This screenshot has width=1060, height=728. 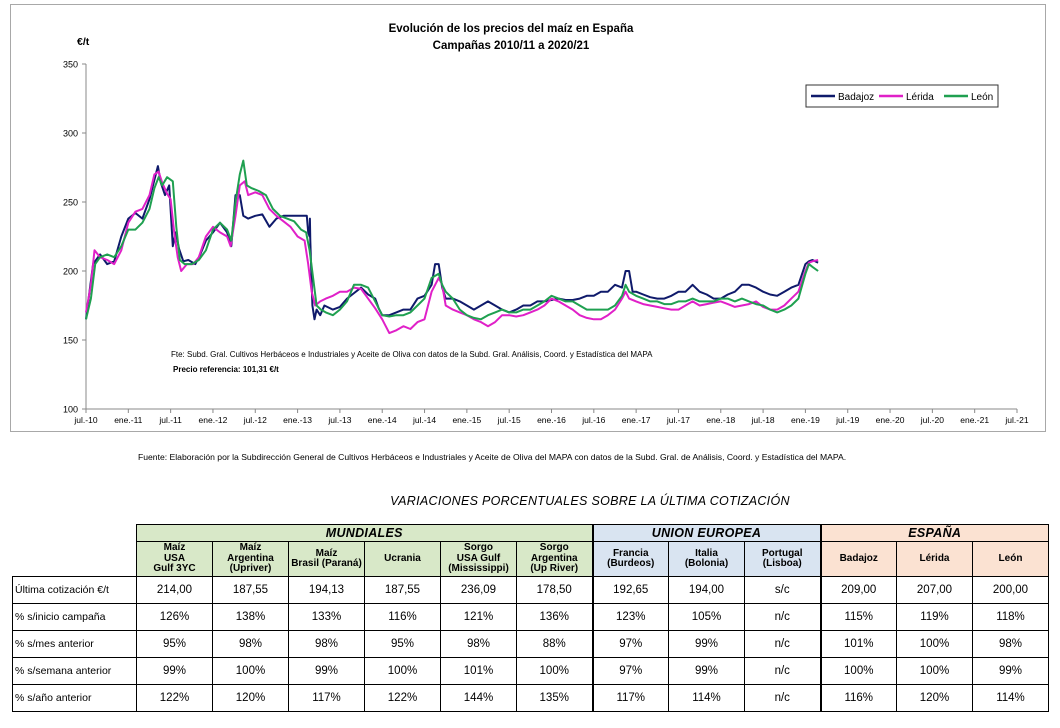 What do you see at coordinates (706, 590) in the screenshot?
I see `table-cell: 194,00` at bounding box center [706, 590].